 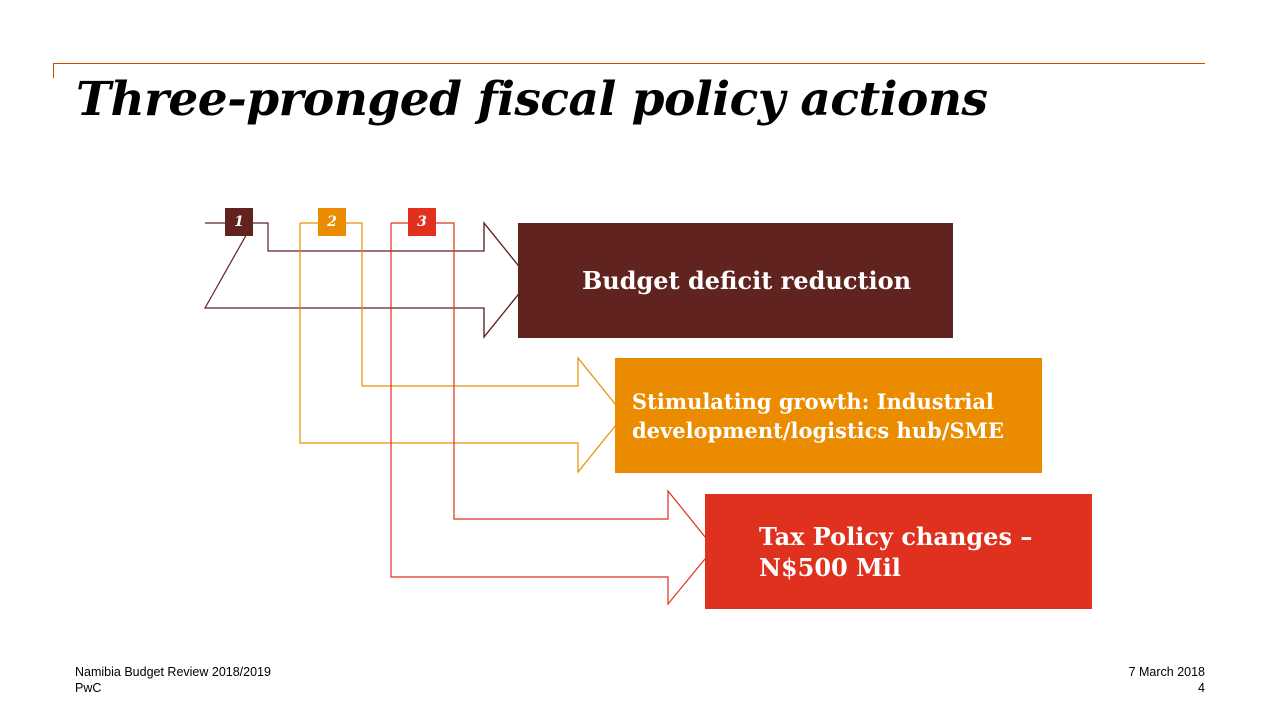 I want to click on action-label-3: Tax Policy changes – N$500 Mil, so click(x=896, y=551).